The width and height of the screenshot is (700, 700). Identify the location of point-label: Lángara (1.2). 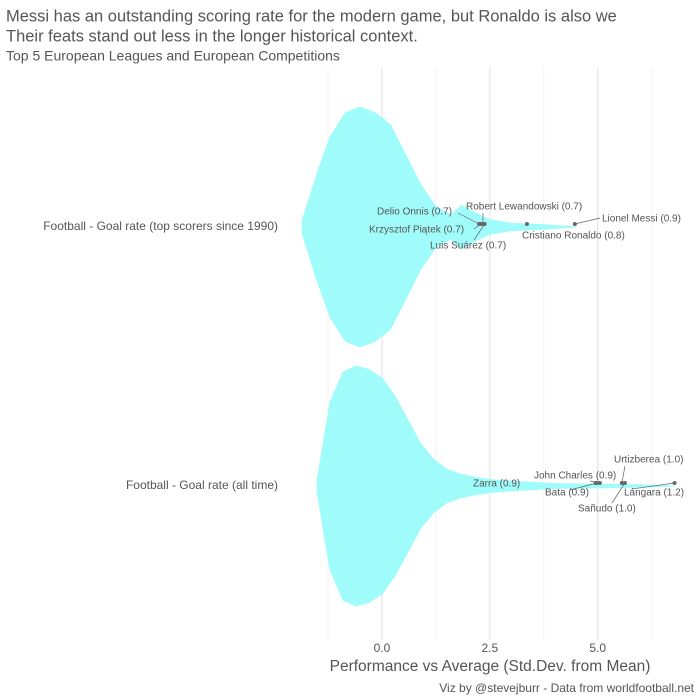
(654, 493).